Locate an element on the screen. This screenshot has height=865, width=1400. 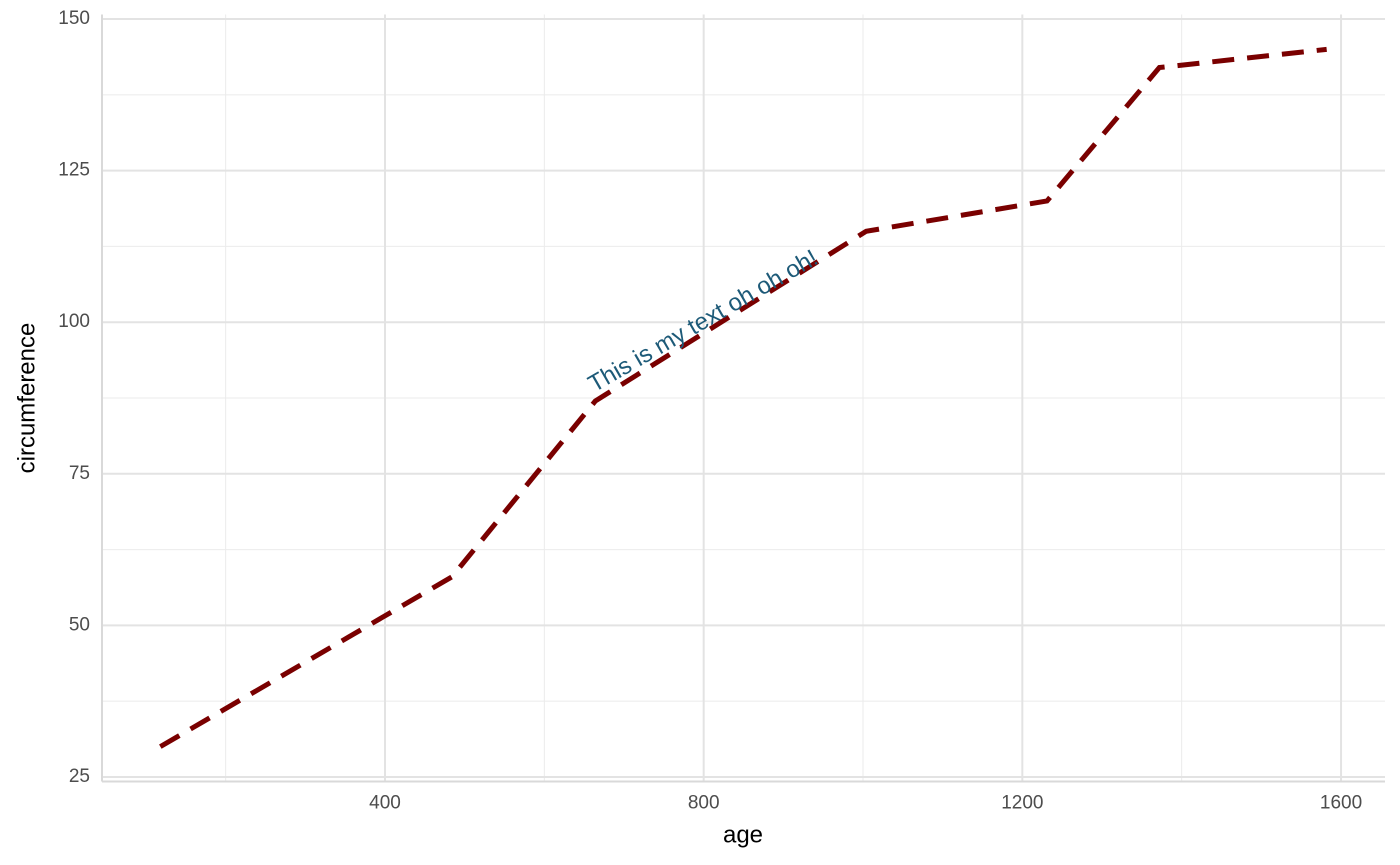
y-tick-label: 25 is located at coordinates (79, 776).